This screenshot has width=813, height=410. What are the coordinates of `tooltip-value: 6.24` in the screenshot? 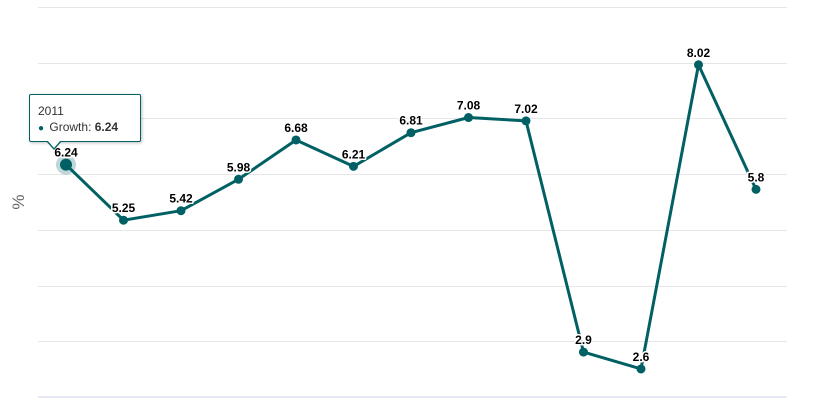 It's located at (106, 127).